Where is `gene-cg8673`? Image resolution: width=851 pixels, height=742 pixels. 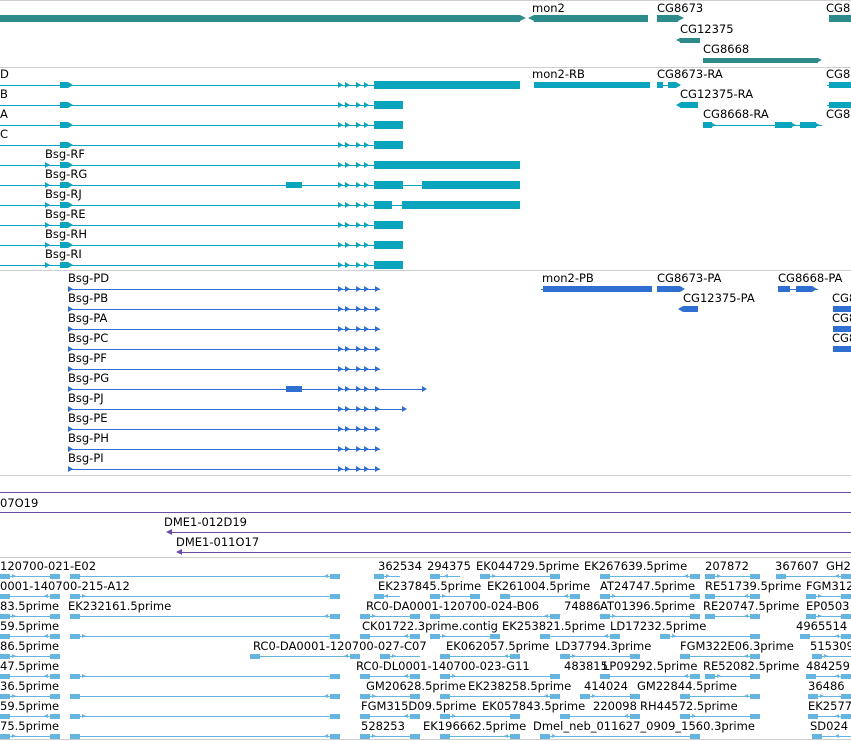
gene-cg8673 is located at coordinates (667, 18).